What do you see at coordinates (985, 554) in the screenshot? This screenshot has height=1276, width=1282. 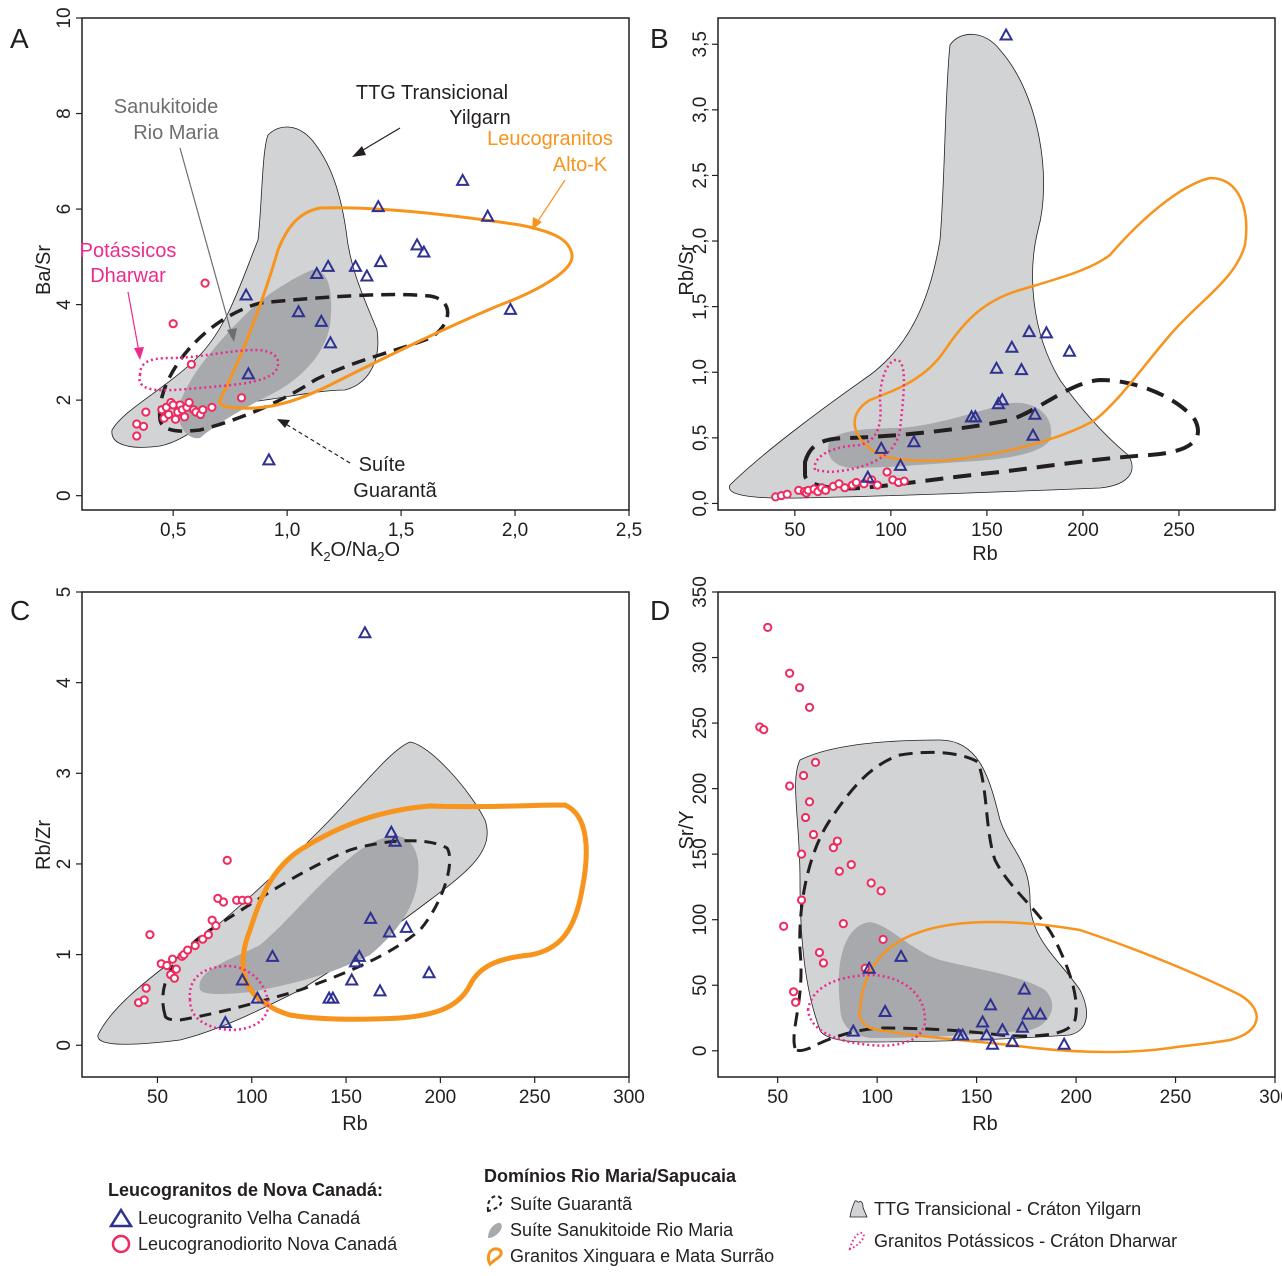 I see `panel-b-xlabel: Rb` at bounding box center [985, 554].